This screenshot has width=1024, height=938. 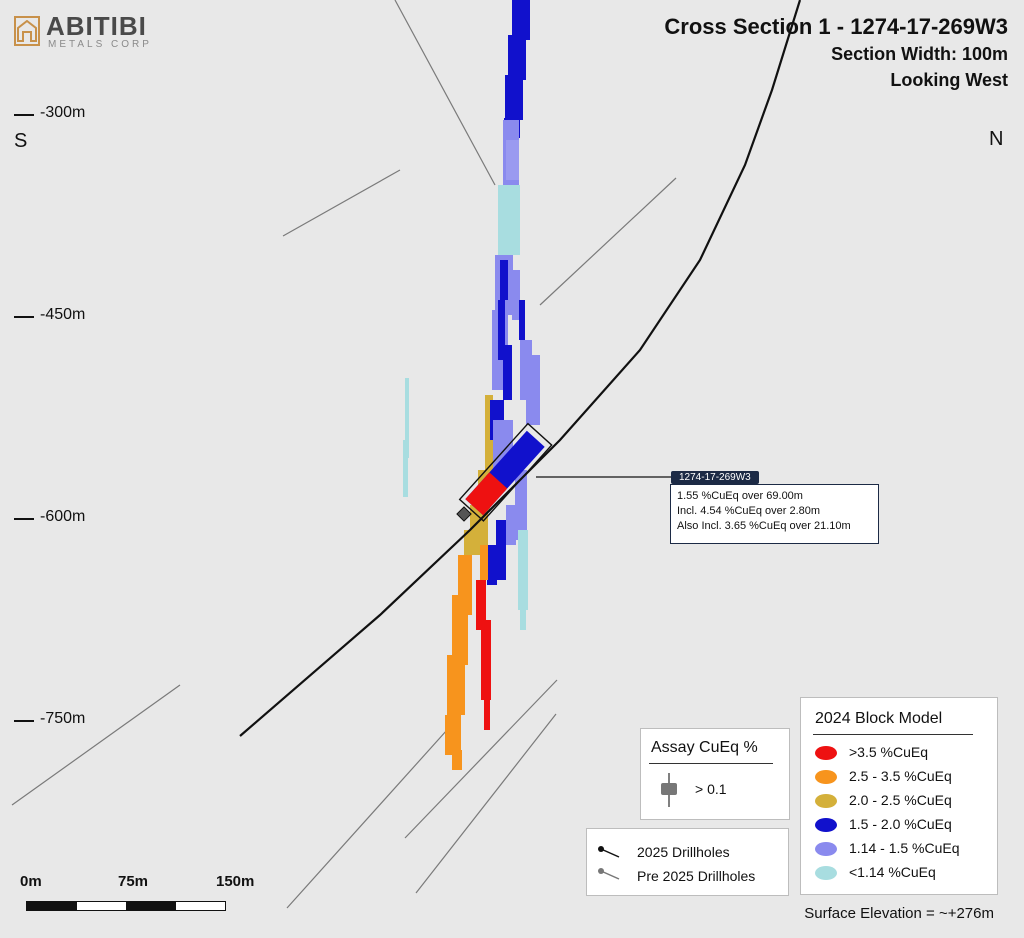 What do you see at coordinates (63, 516) in the screenshot?
I see `elevation-label: -600m` at bounding box center [63, 516].